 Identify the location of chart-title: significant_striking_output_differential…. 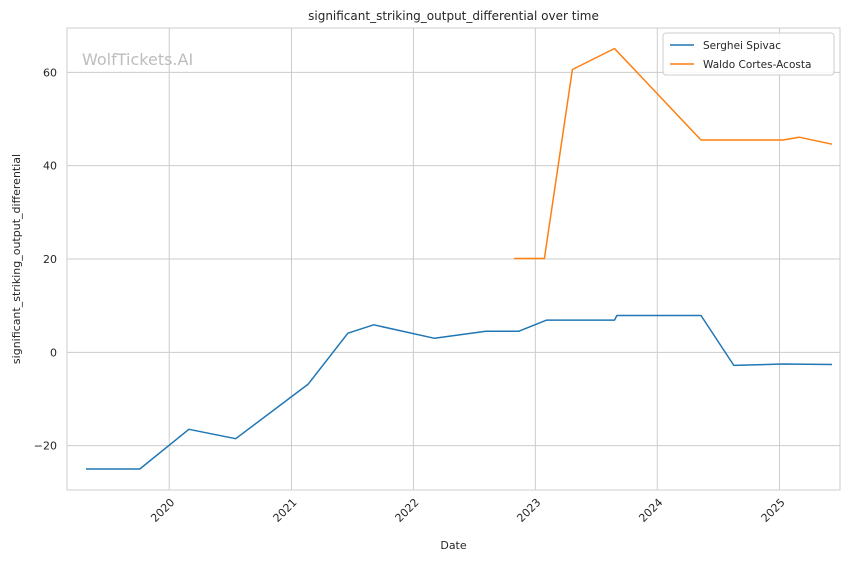
(453, 16).